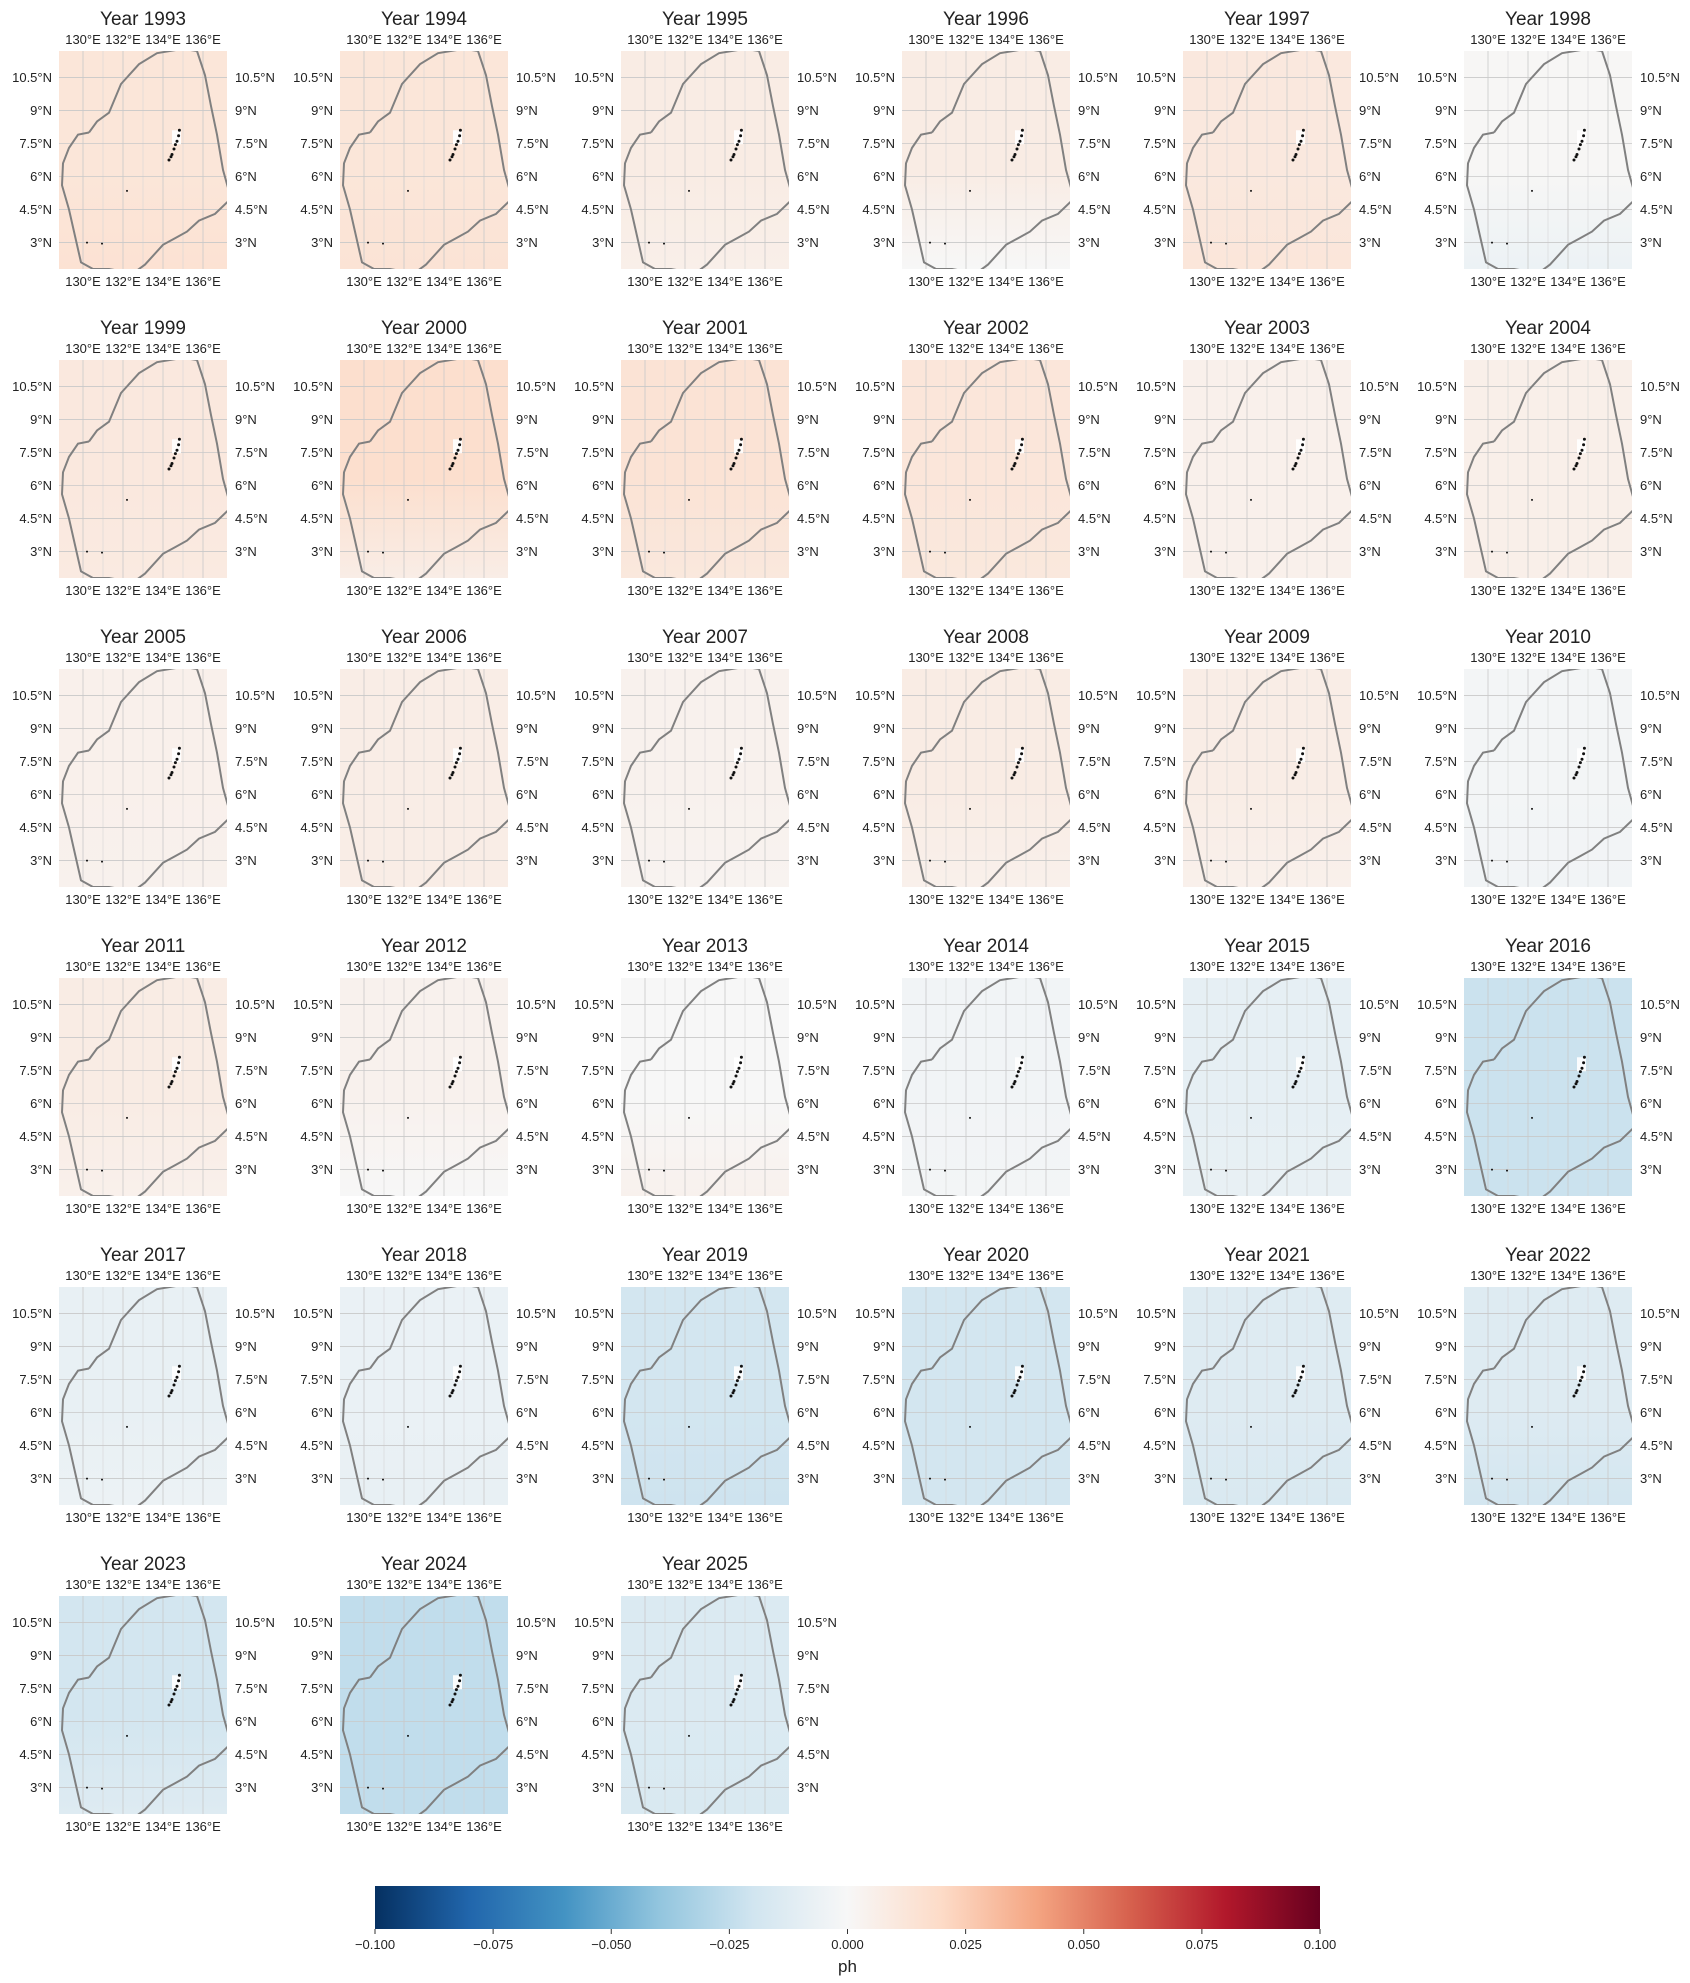 This screenshot has width=1690, height=1983. I want to click on lon-tick-label: 130°E, so click(926, 281).